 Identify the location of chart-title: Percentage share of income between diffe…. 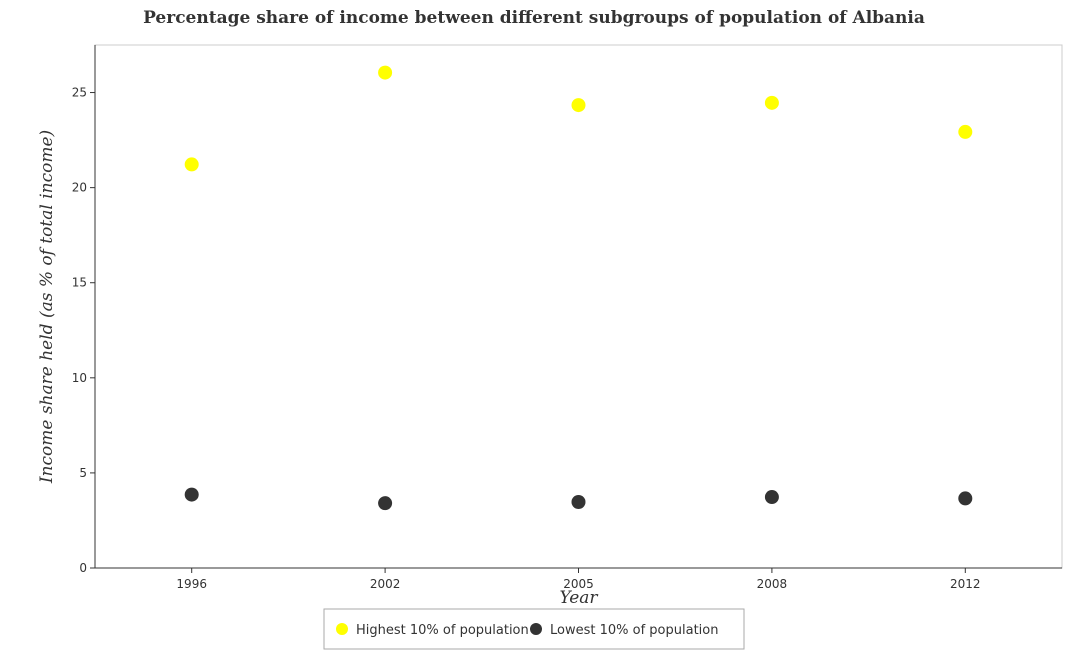
(534, 18).